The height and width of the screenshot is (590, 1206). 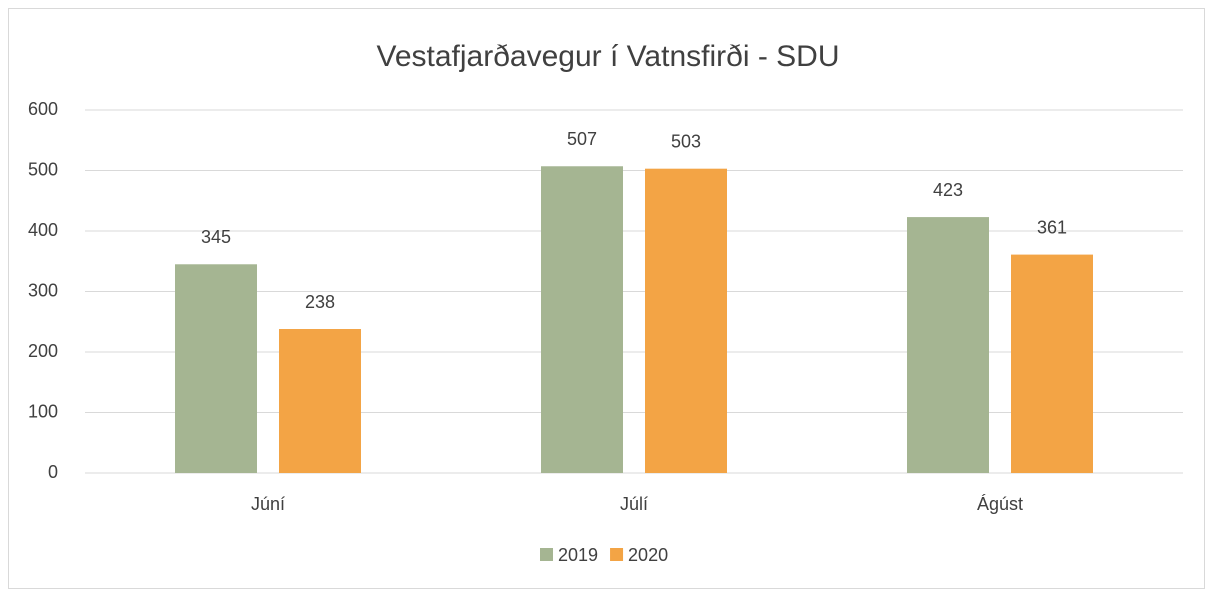 What do you see at coordinates (43, 411) in the screenshot?
I see `y-tick-label: 100` at bounding box center [43, 411].